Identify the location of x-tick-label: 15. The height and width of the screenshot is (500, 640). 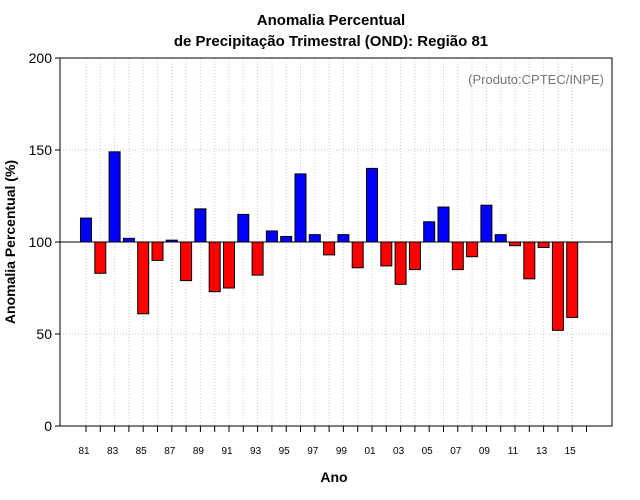
(571, 451).